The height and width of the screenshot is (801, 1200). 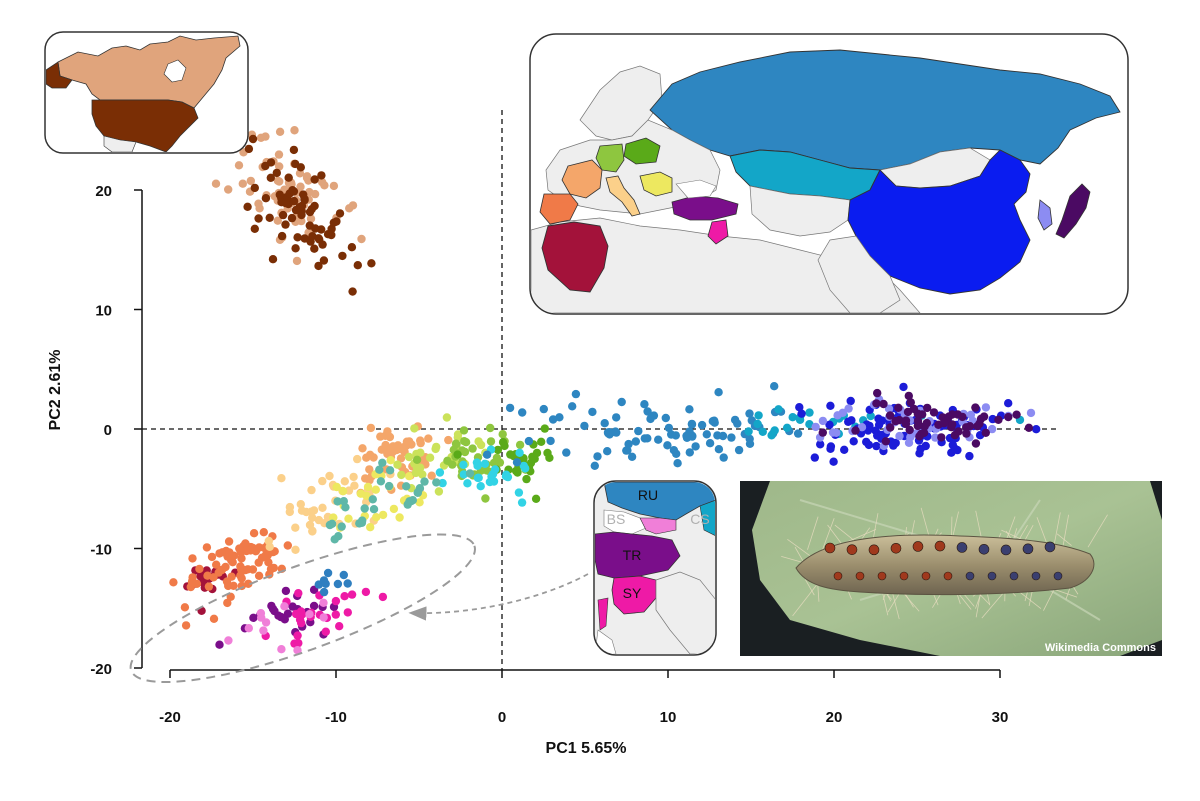 What do you see at coordinates (859, 274) in the screenshot?
I see `south-asia-shape` at bounding box center [859, 274].